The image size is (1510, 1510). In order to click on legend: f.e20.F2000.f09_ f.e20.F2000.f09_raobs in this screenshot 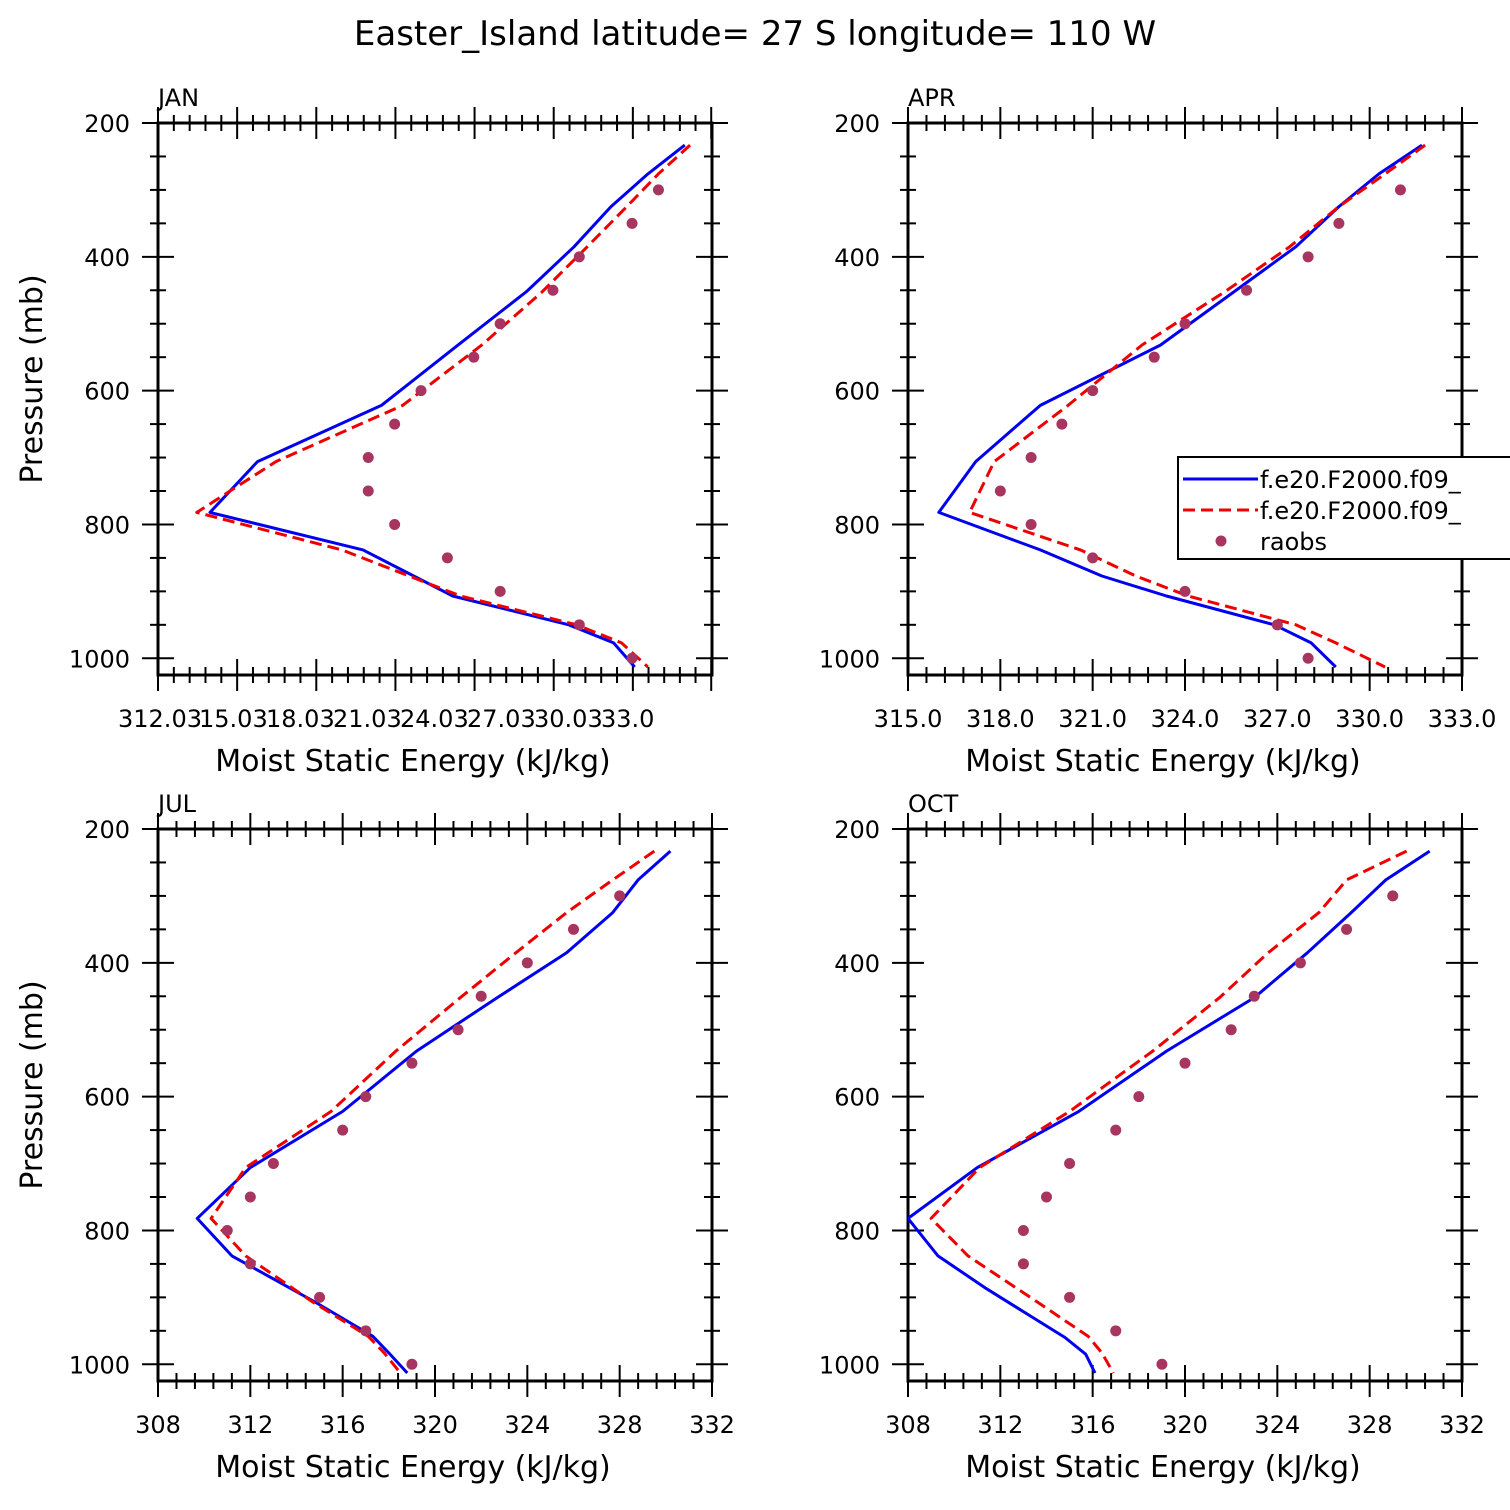, I will do `click(1343, 508)`.